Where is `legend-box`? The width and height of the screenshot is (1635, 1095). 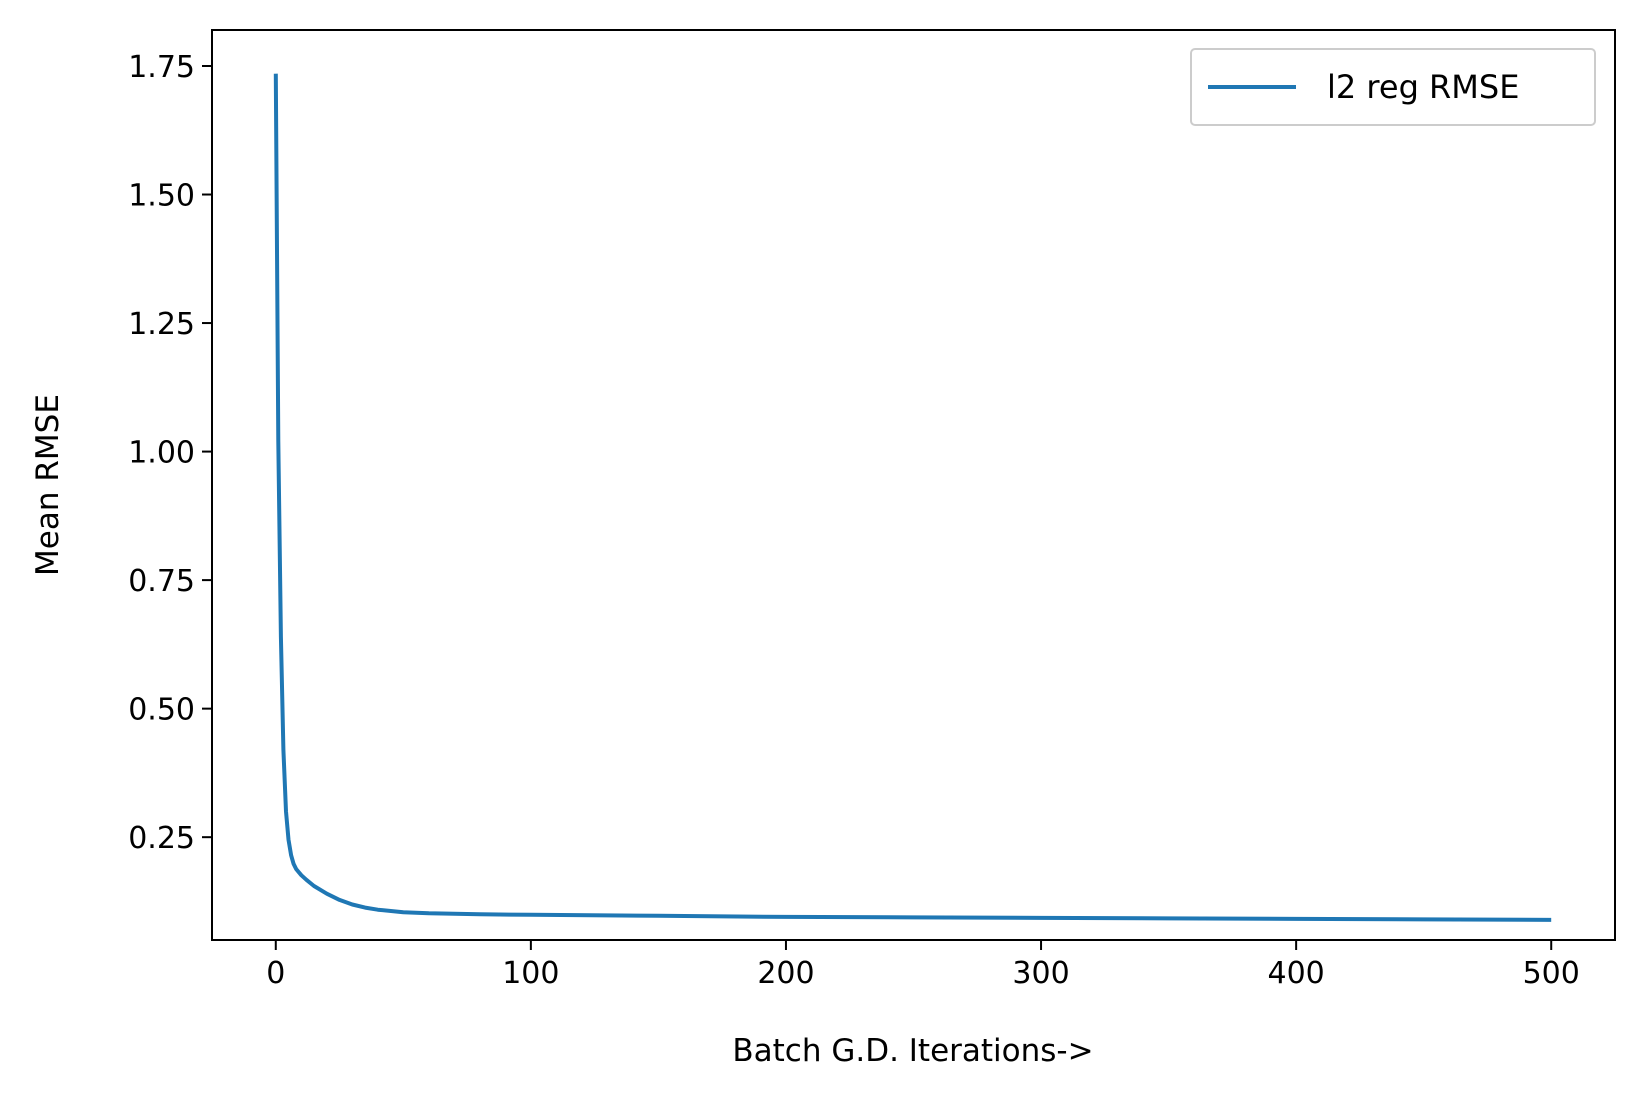
legend-box is located at coordinates (1393, 87).